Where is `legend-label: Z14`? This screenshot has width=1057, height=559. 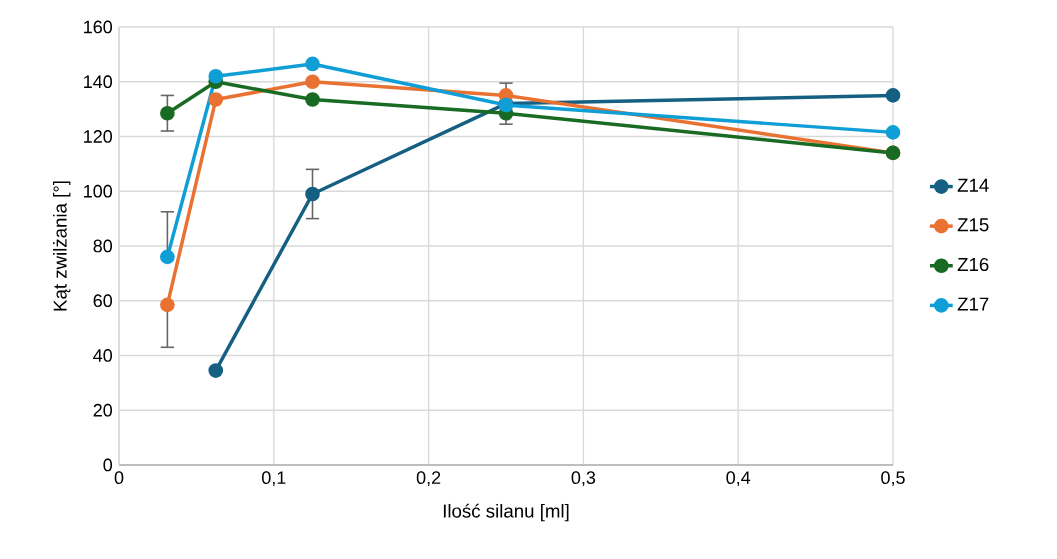
legend-label: Z14 is located at coordinates (973, 185).